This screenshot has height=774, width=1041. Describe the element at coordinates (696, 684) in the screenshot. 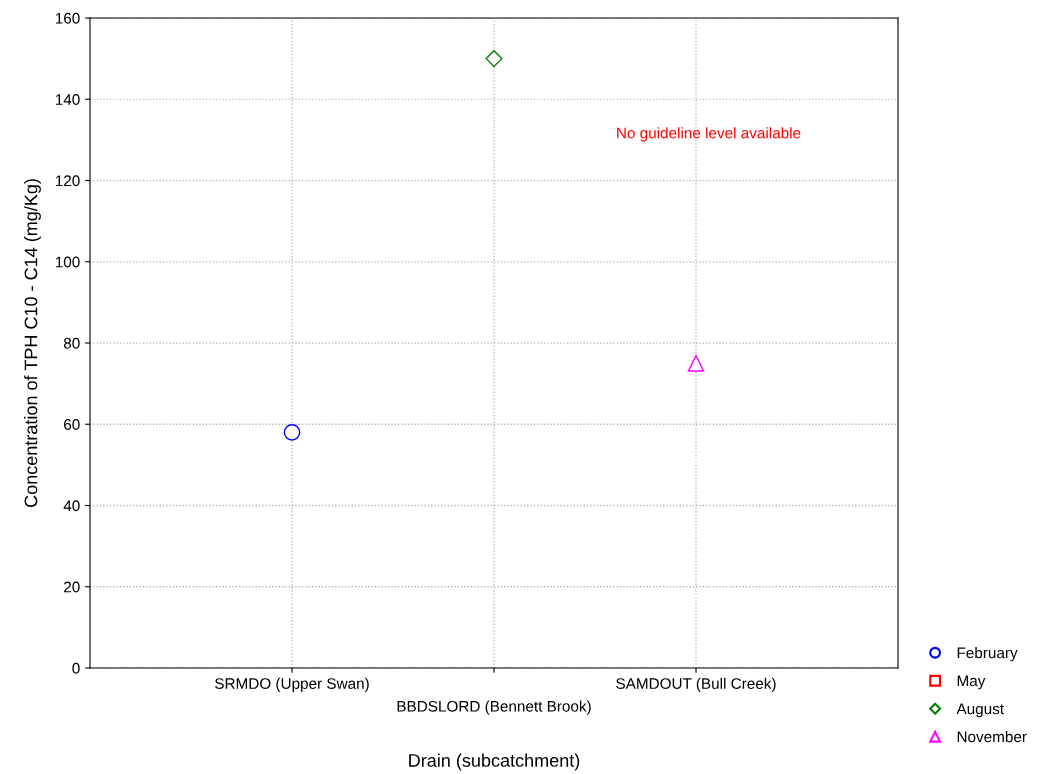

I see `x-tick-label: SAMDOUT (Bull Creek)` at that location.